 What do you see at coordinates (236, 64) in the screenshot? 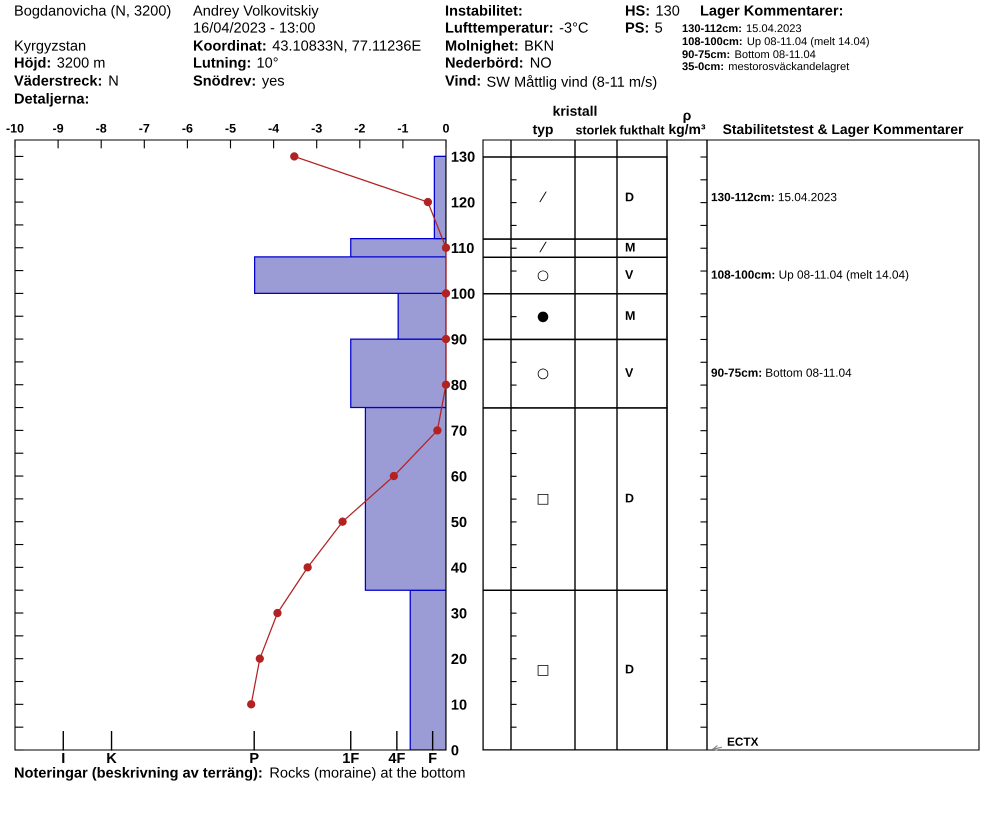
I see `text: Lutning: 10°` at bounding box center [236, 64].